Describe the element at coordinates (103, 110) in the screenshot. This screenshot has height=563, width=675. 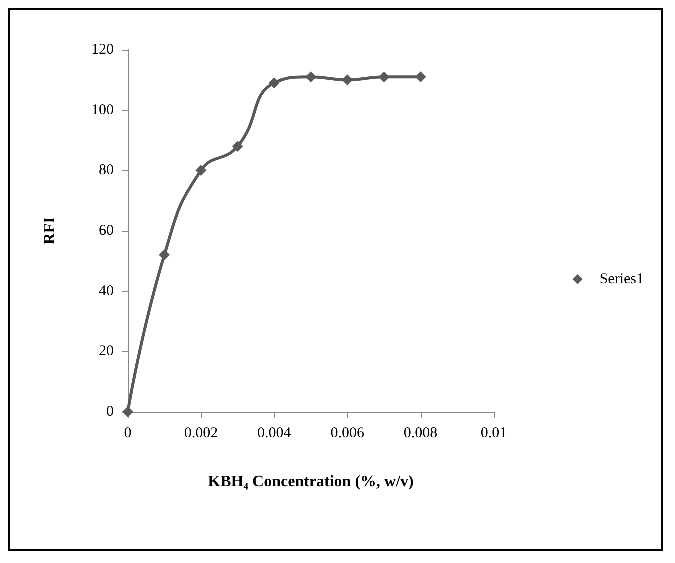
I see `y-tick-label: 100` at that location.